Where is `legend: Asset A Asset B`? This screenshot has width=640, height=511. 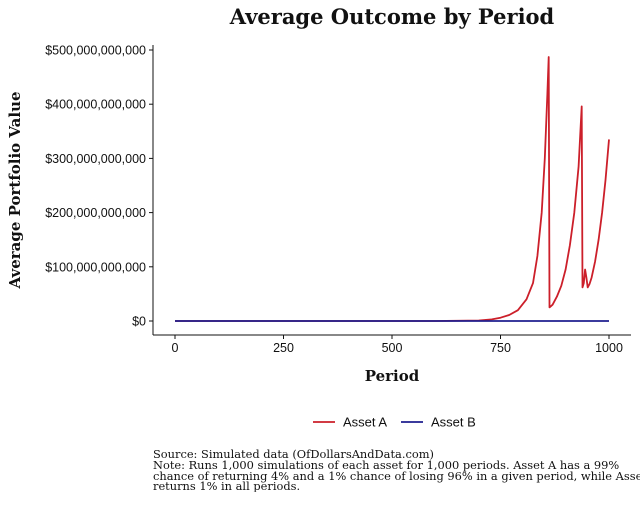
legend: Asset A Asset B is located at coordinates (394, 422).